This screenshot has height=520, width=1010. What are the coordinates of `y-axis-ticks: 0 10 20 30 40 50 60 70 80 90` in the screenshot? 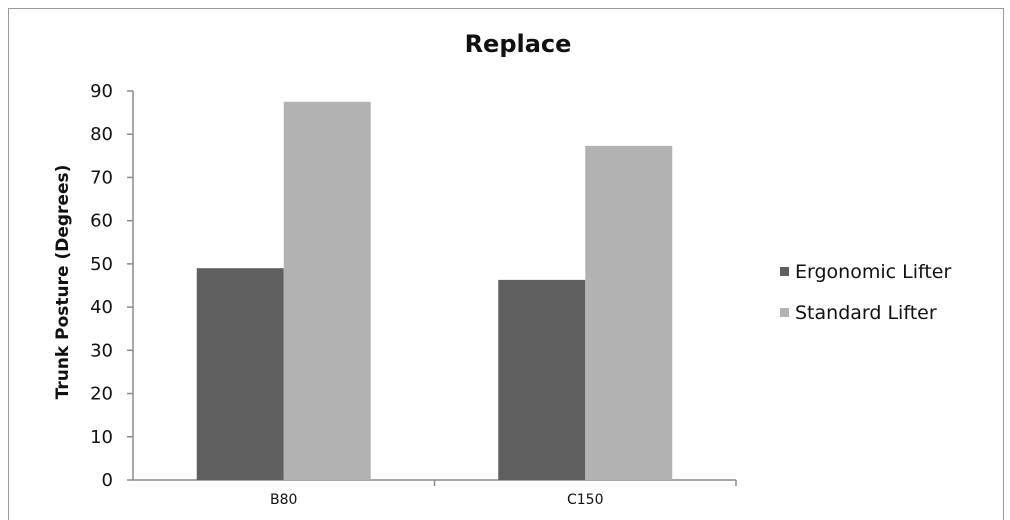 It's located at (111, 286).